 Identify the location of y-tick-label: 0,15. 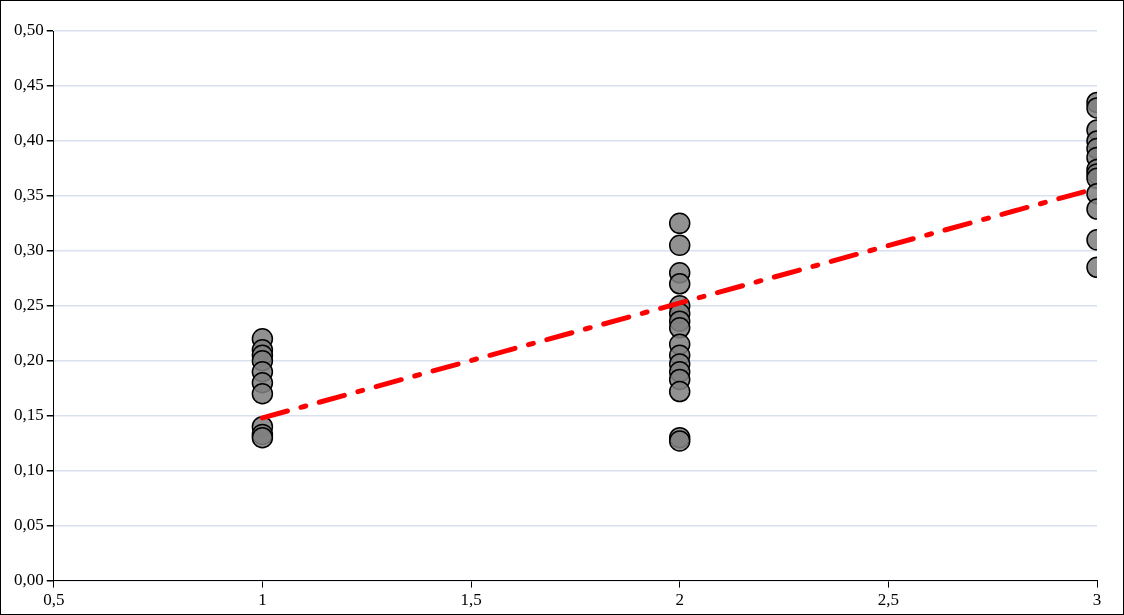
(29, 415).